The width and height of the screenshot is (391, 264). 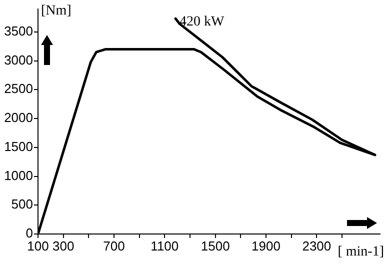 What do you see at coordinates (18, 60) in the screenshot?
I see `y-tick-label: 3000` at bounding box center [18, 60].